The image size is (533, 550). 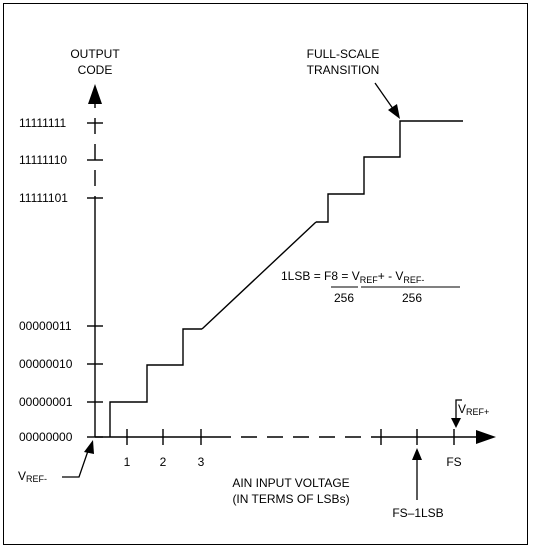 I want to click on y-tick-label: 00000011, so click(x=45, y=326).